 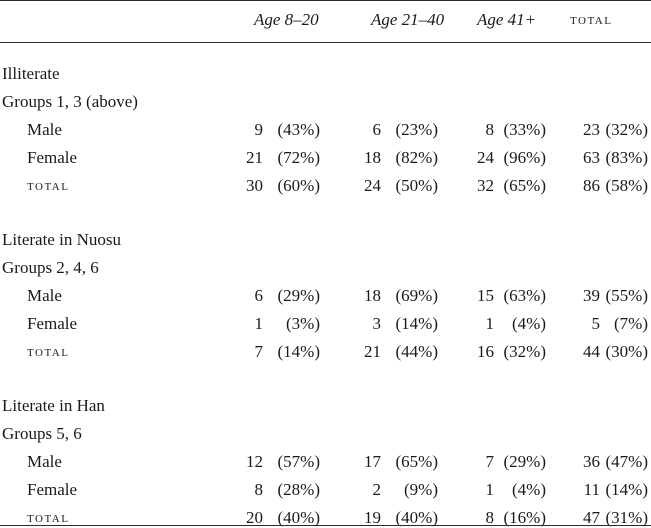 I want to click on count-age-8-20: 9, so click(x=259, y=129).